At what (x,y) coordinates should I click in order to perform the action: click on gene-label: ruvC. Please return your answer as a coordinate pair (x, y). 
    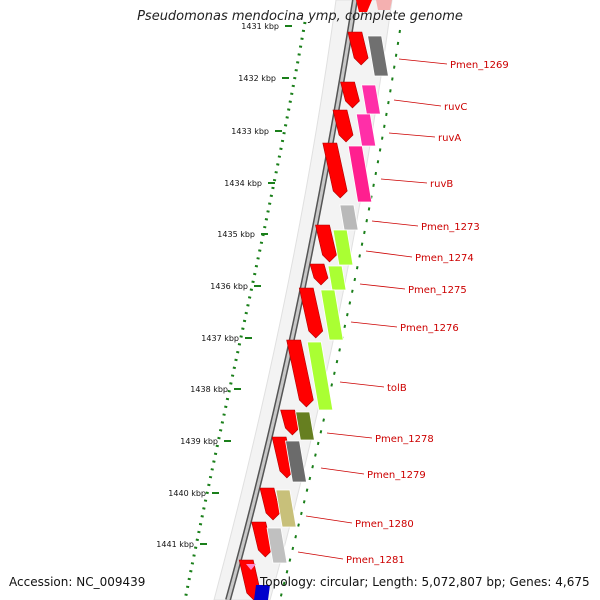
    Looking at the image, I should click on (455, 107).